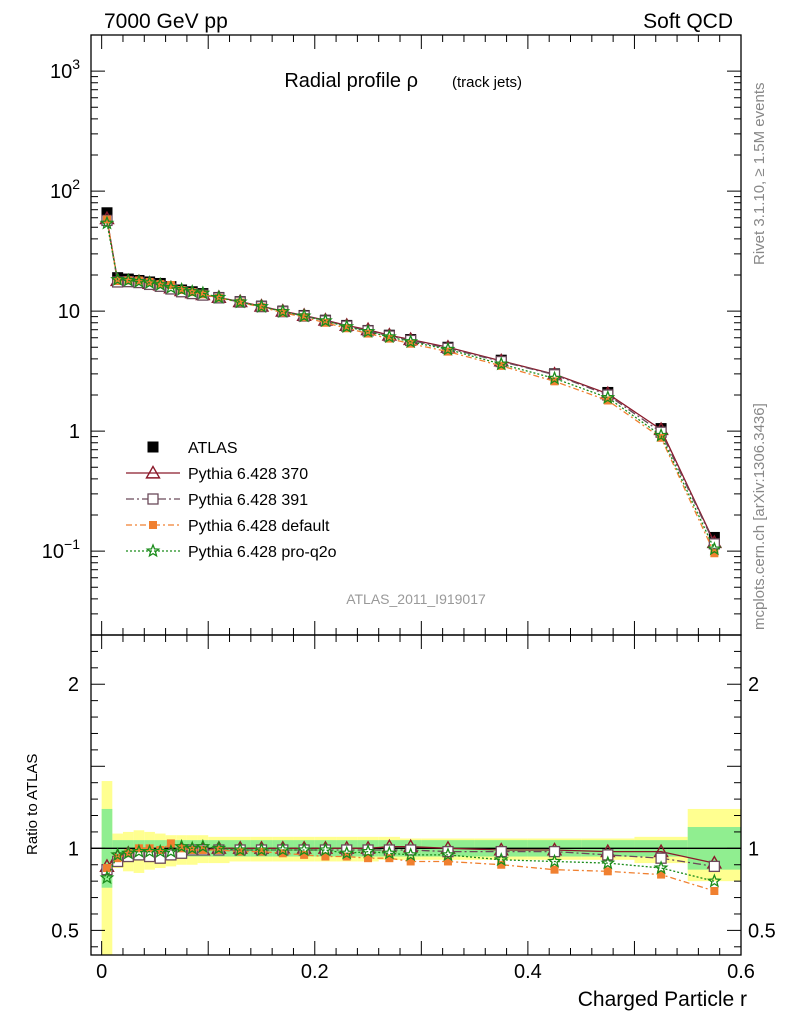  I want to click on chart-title: Radial profile ρ, so click(351, 81).